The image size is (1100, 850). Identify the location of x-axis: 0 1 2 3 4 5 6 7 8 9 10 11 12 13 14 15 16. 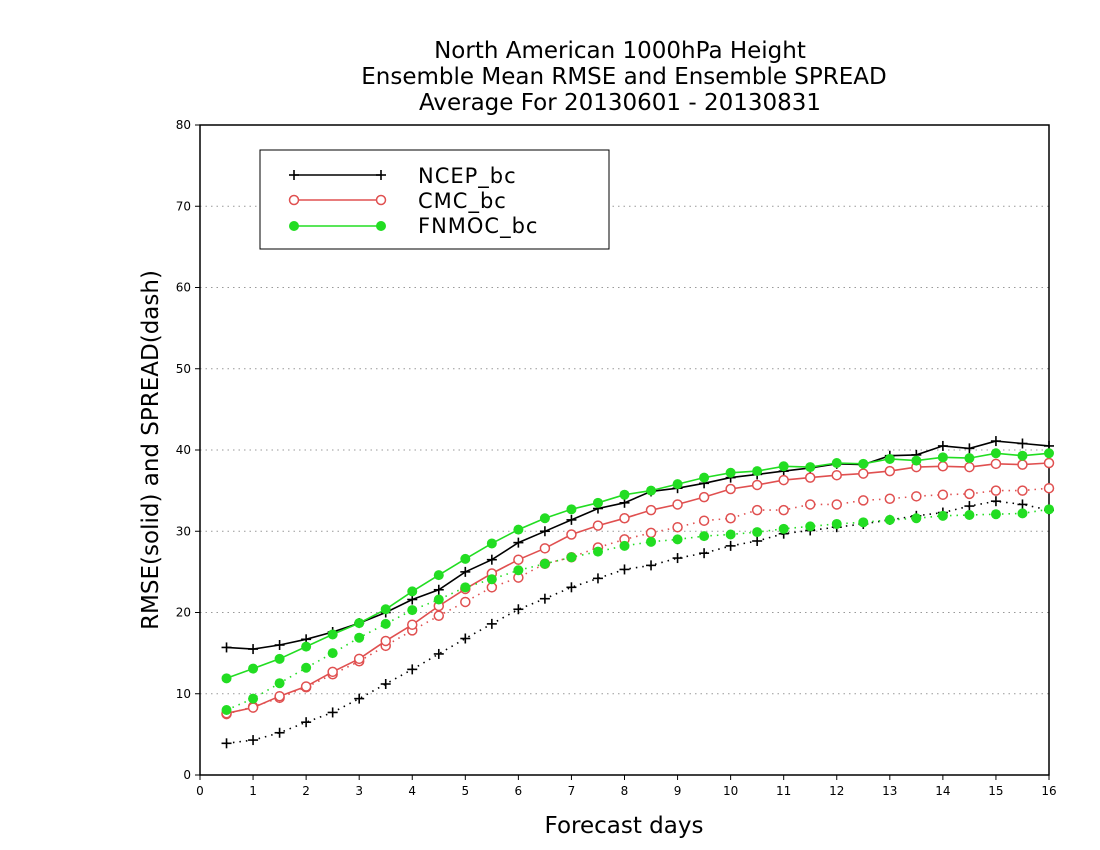
(626, 786).